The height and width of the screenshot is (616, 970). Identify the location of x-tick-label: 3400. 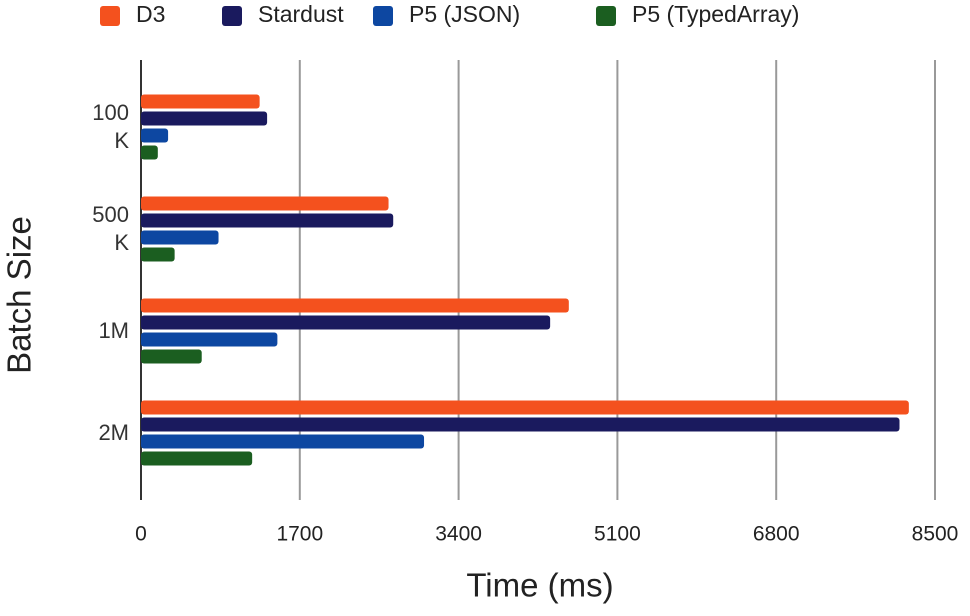
(458, 534).